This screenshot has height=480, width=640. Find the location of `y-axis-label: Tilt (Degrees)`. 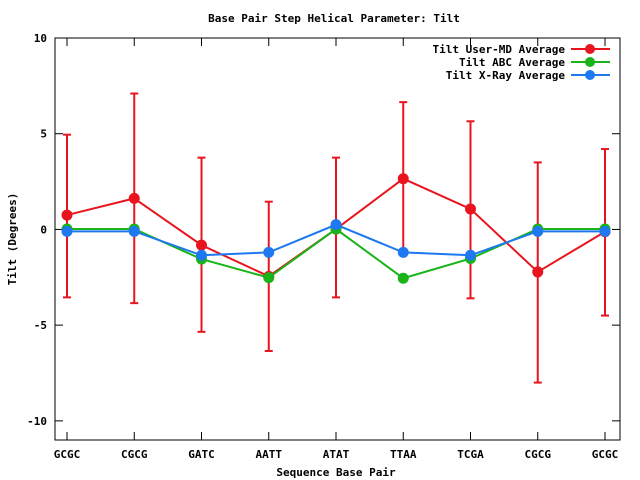

y-axis-label: Tilt (Degrees) is located at coordinates (12, 239).